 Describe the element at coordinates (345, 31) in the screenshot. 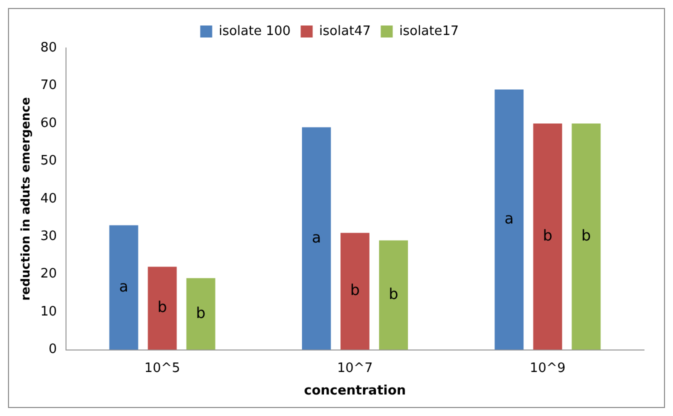

I see `legend-label: isolat47` at that location.